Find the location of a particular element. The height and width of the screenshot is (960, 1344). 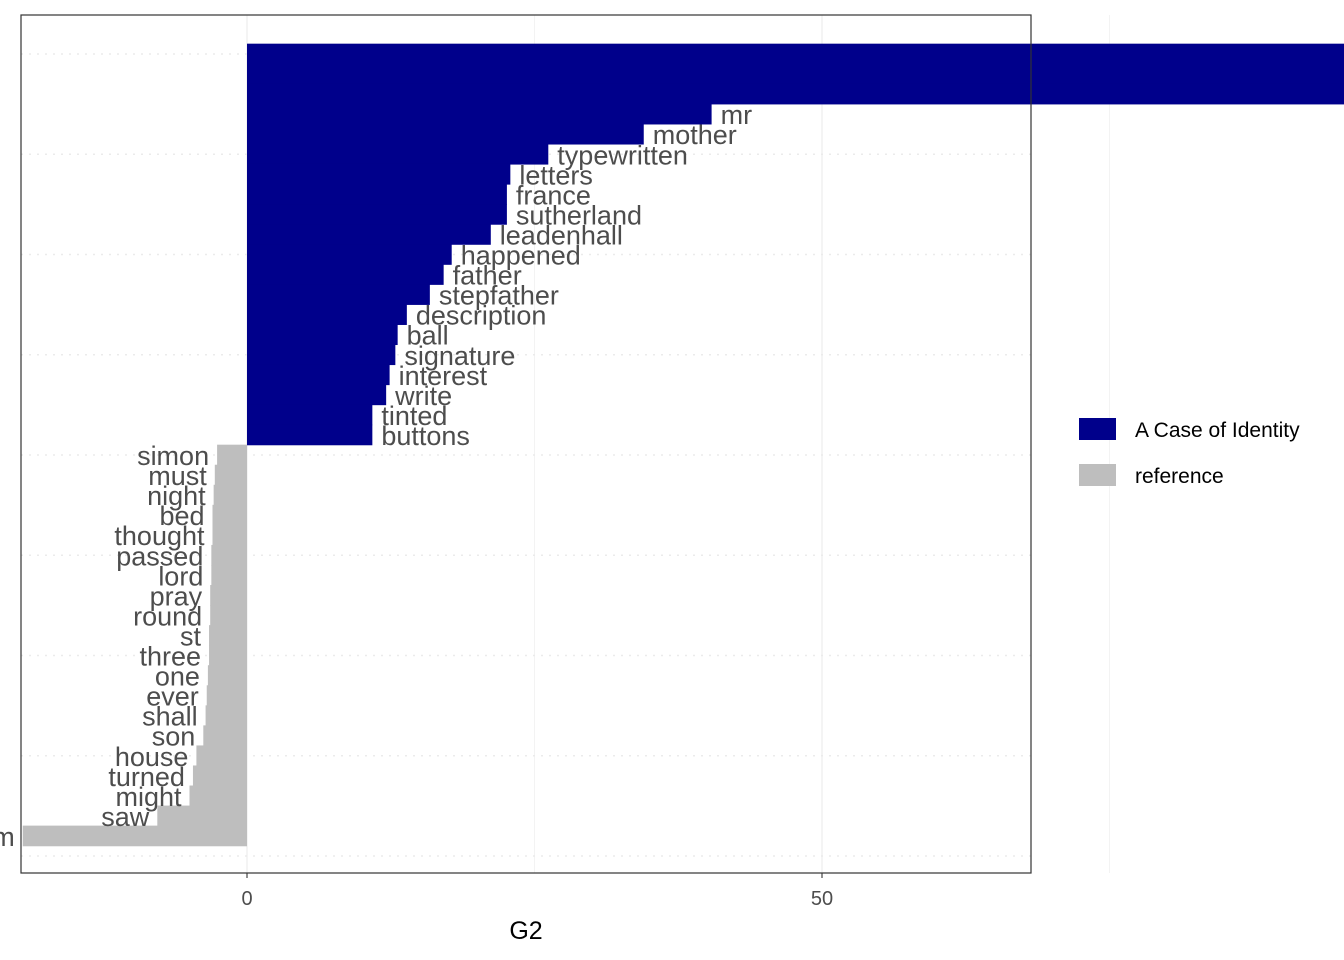

bar-label: must is located at coordinates (177, 476).